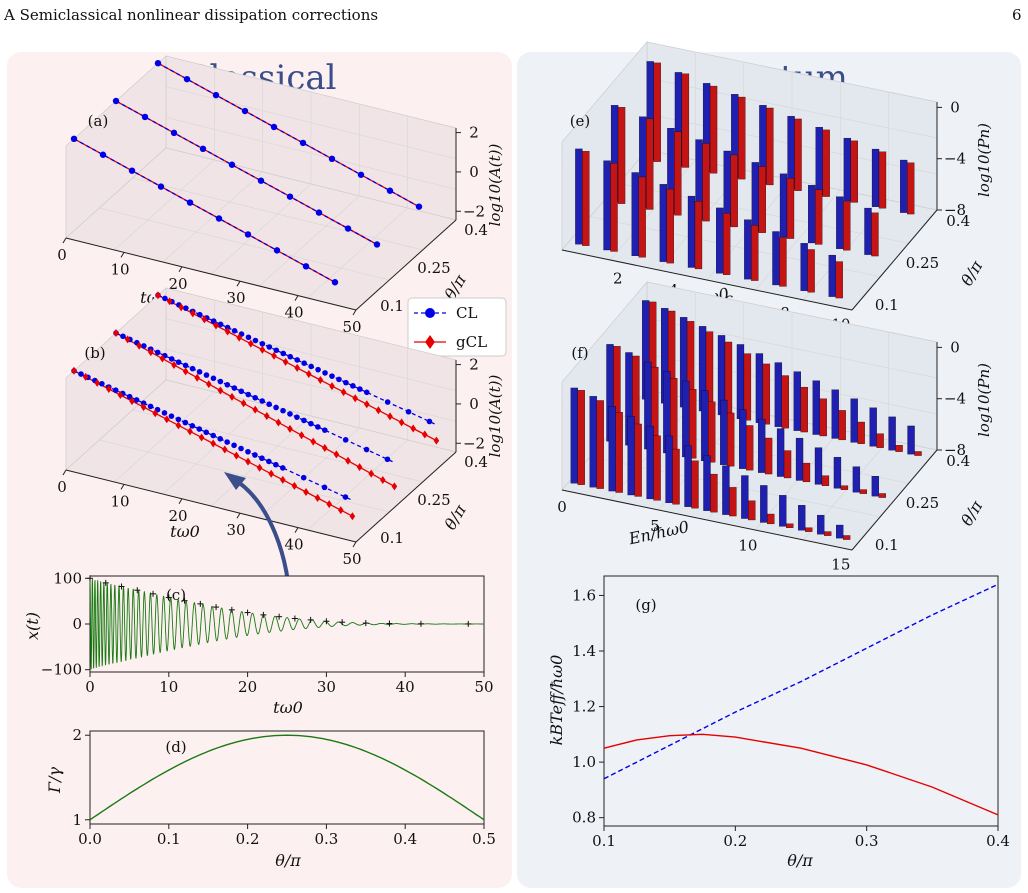 This screenshot has height=893, width=1028. Describe the element at coordinates (287, 777) in the screenshot. I see `plot-frame-d` at that location.